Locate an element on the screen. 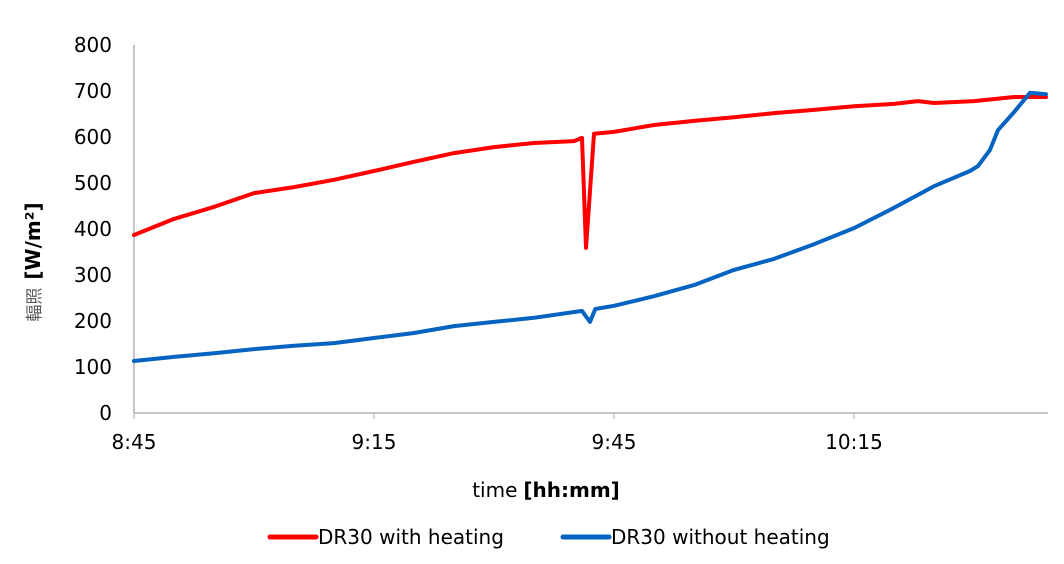 The image size is (1064, 564). svg-text:time[hh:mm]: time [hh:mm] is located at coordinates (546, 490).